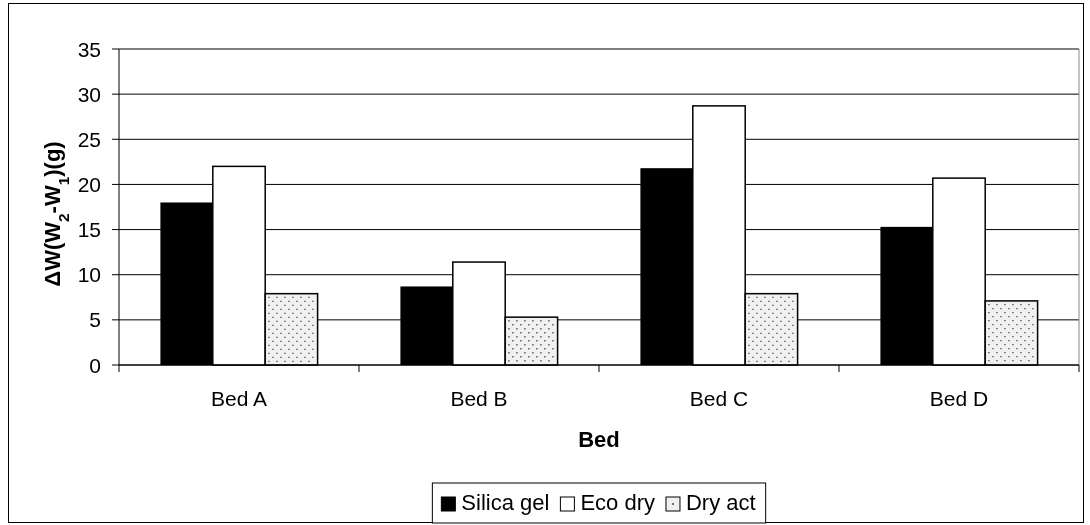  Describe the element at coordinates (89, 94) in the screenshot. I see `y-tick-label: 30` at that location.